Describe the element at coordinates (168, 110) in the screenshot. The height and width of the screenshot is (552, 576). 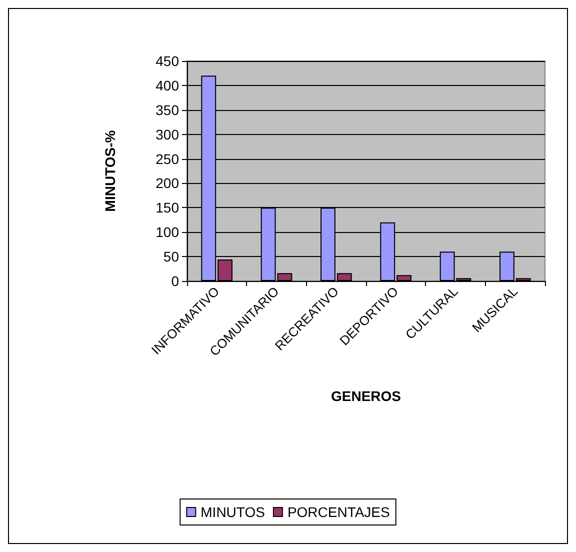
I see `y-tick-label: 350` at that location.